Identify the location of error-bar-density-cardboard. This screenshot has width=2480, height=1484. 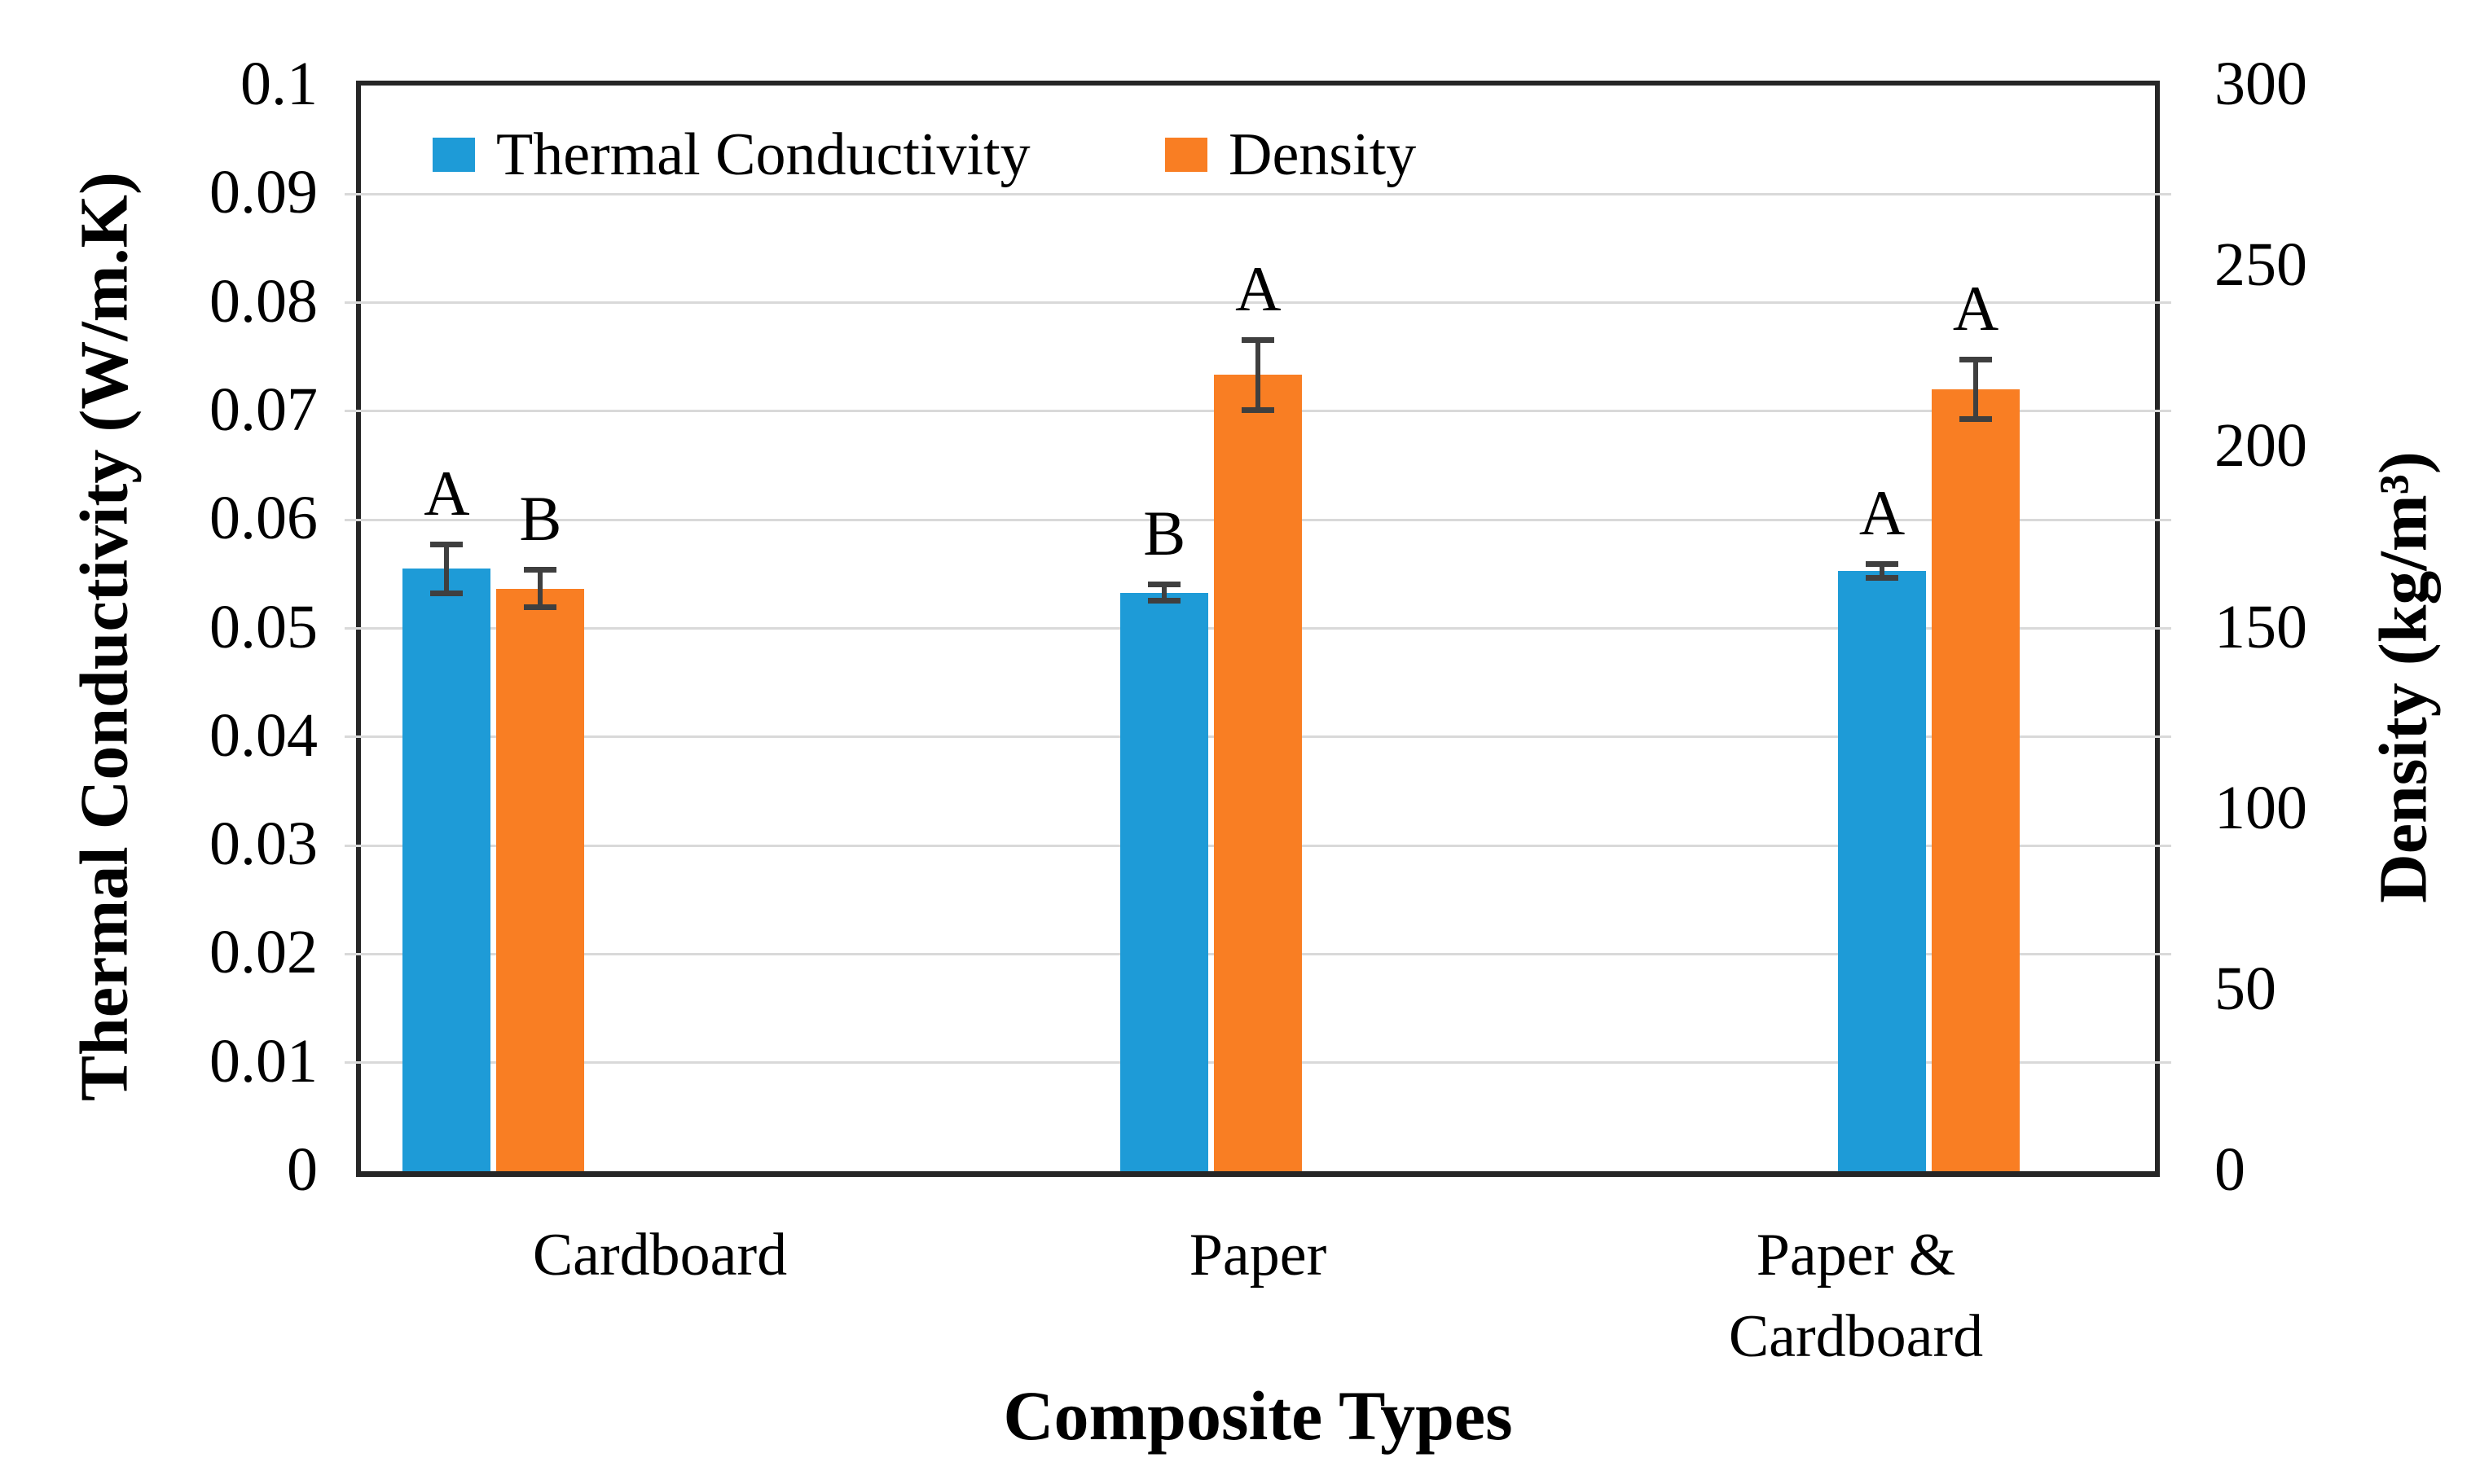
(540, 588).